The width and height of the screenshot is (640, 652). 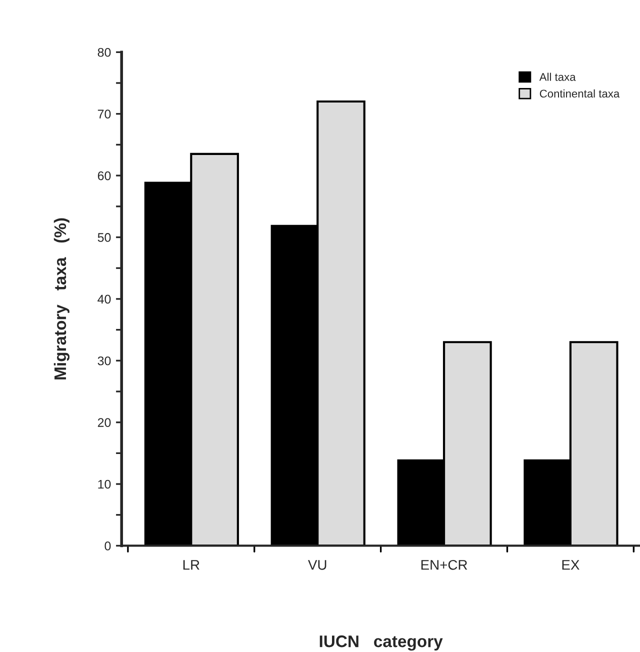 What do you see at coordinates (444, 565) in the screenshot?
I see `x-tick-label: EN+CR` at bounding box center [444, 565].